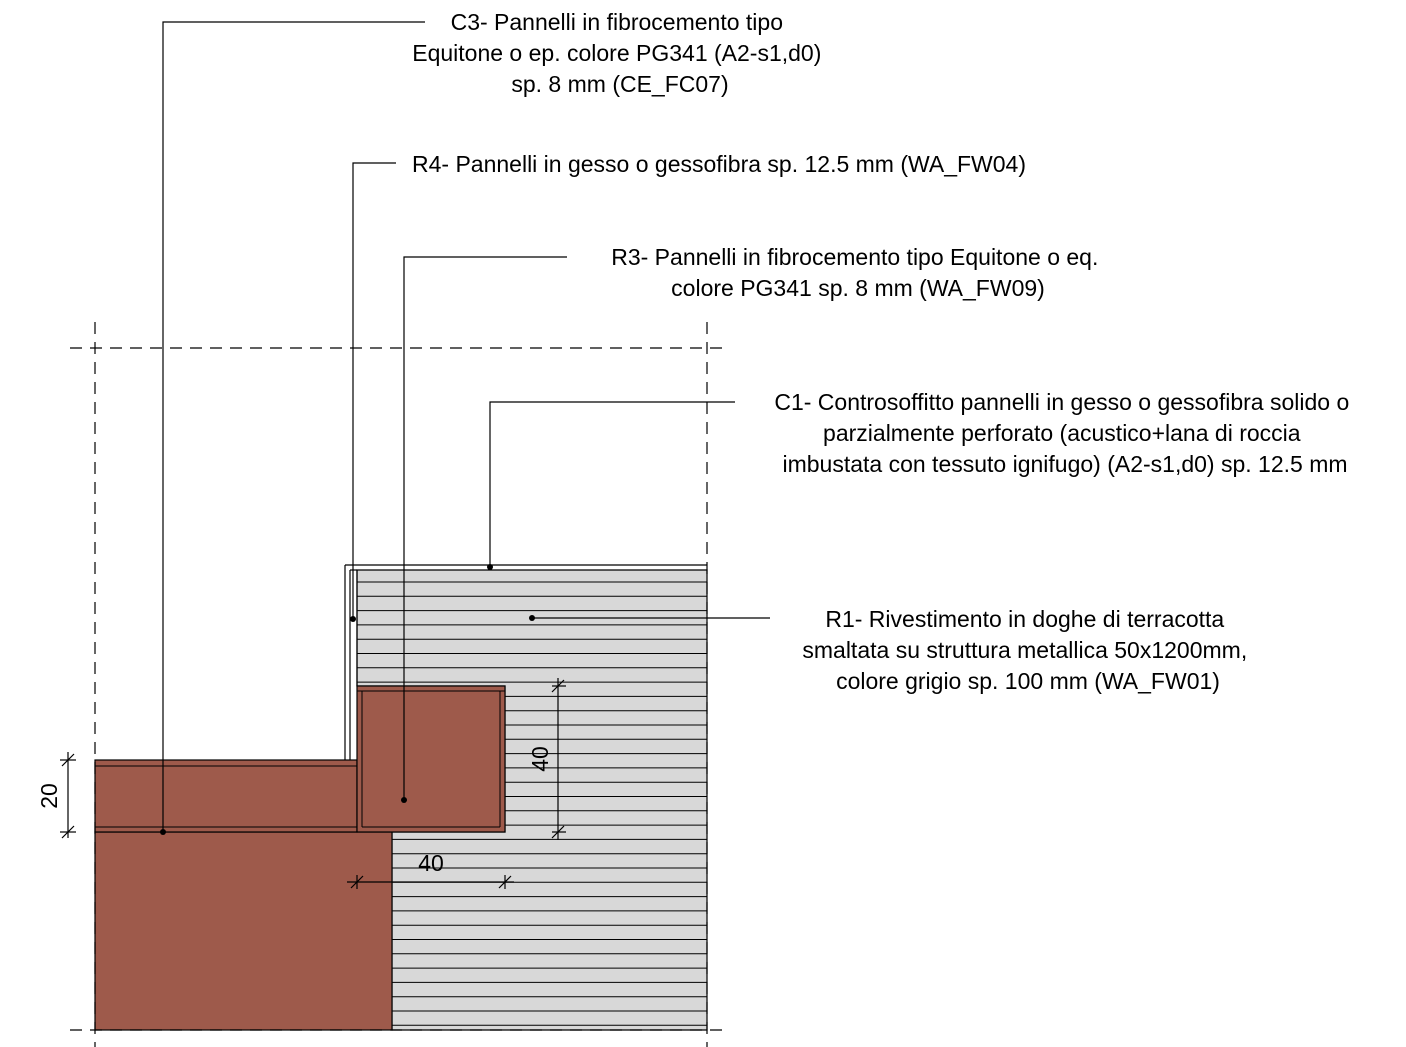  I want to click on leader-dots, so click(347, 699).